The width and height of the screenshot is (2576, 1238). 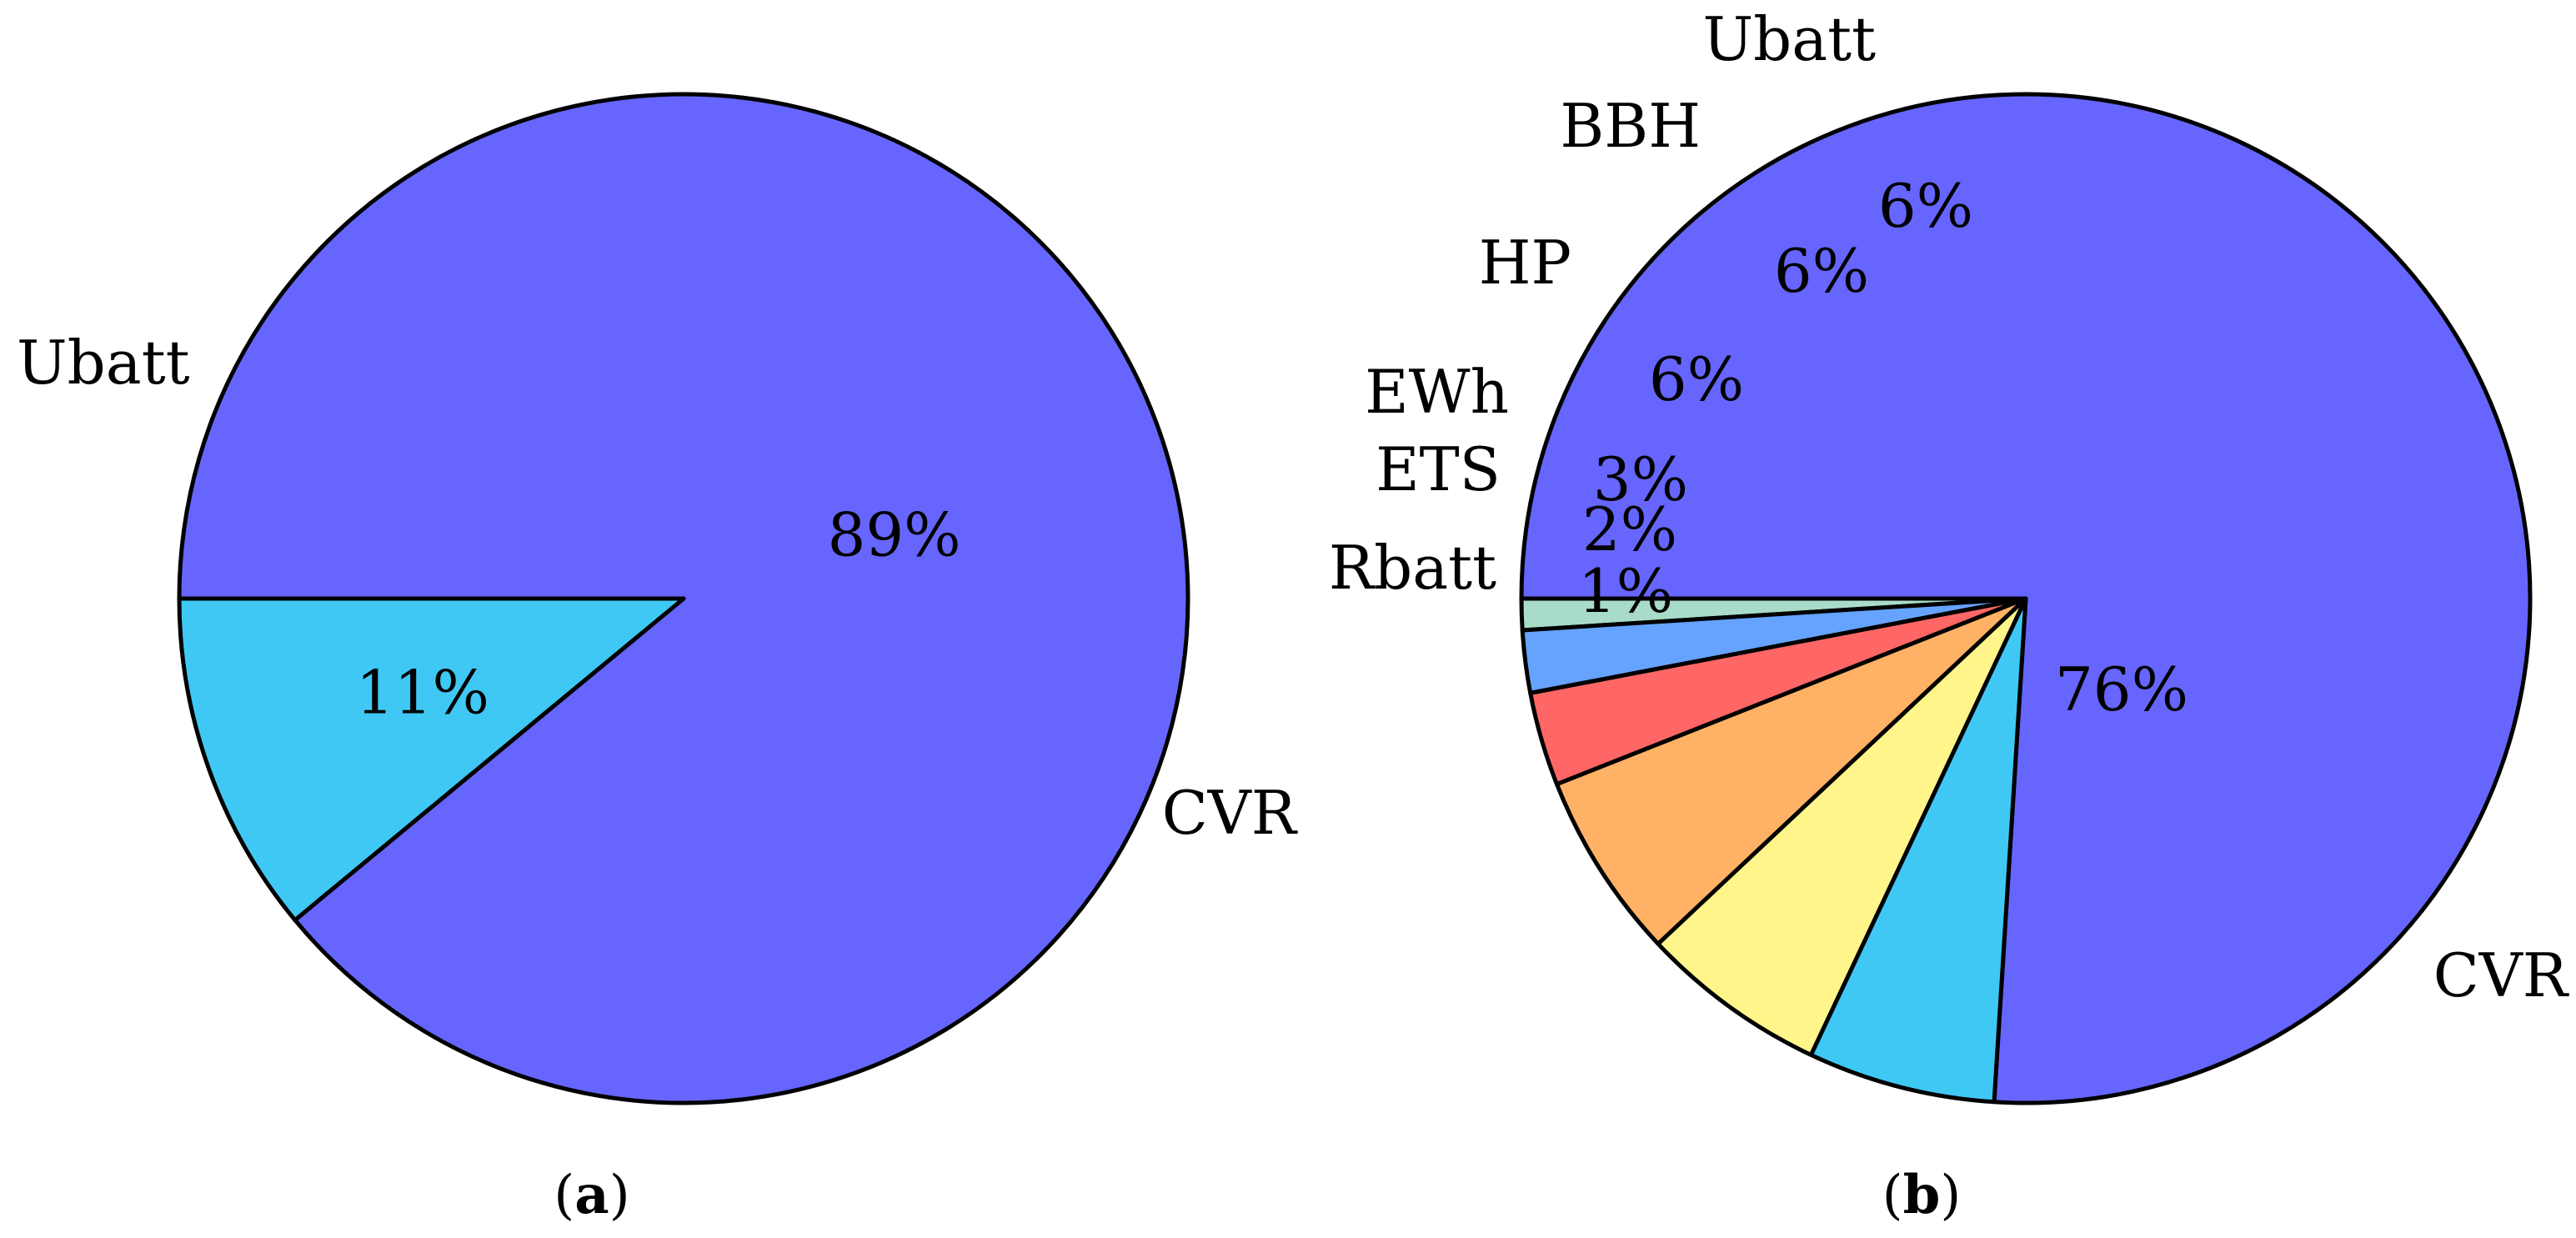 I want to click on category-label-ets: ETS, so click(x=1438, y=469).